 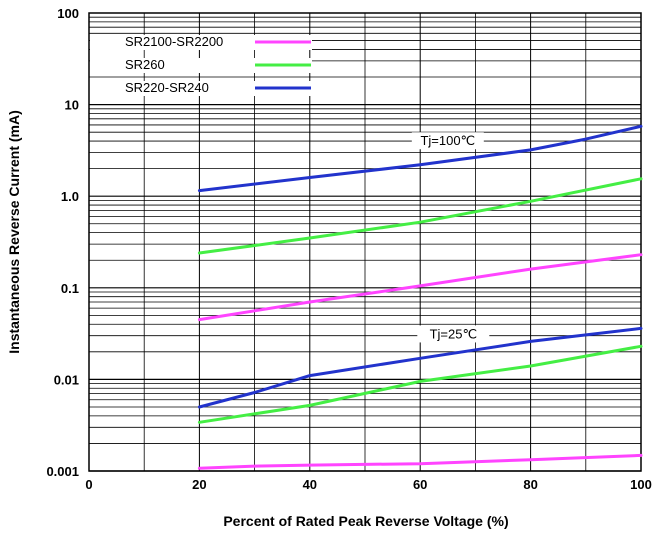 What do you see at coordinates (14, 232) in the screenshot?
I see `y-axis-label: Instantaneous Reverse Current (mA)` at bounding box center [14, 232].